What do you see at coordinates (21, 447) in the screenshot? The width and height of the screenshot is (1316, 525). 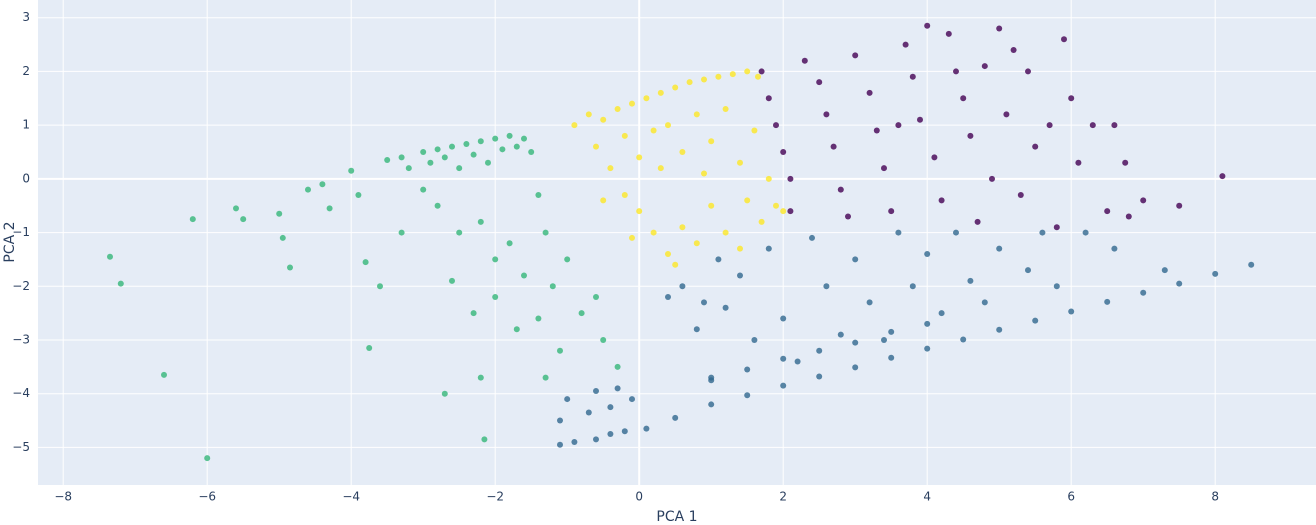 I see `y-tick-label: −5` at bounding box center [21, 447].